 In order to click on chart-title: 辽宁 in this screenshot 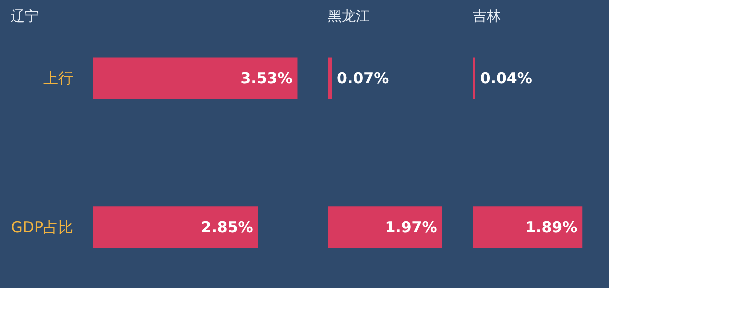, I will do `click(24, 17)`.